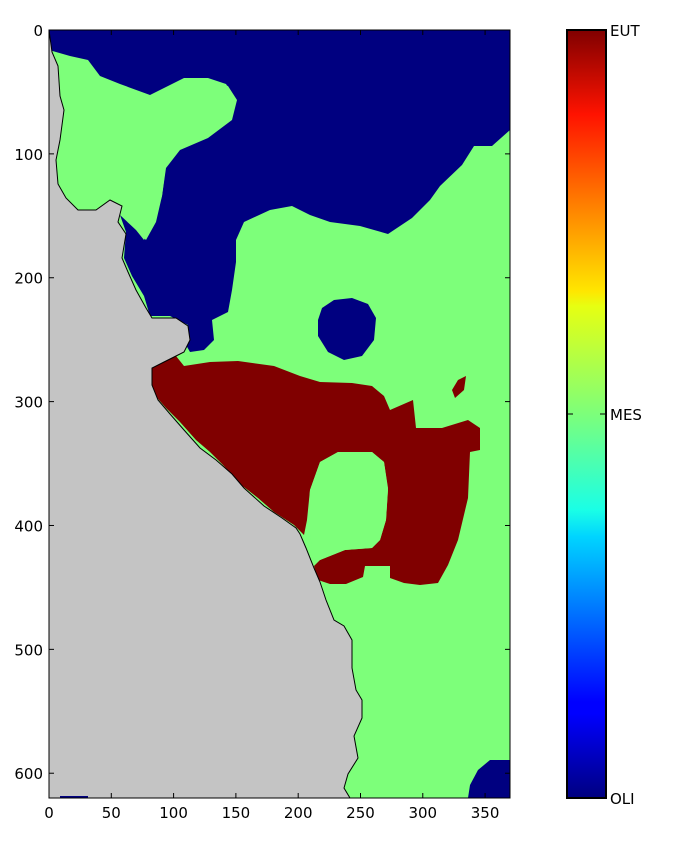  What do you see at coordinates (459, 387) in the screenshot?
I see `eutrophic-speck-region` at bounding box center [459, 387].